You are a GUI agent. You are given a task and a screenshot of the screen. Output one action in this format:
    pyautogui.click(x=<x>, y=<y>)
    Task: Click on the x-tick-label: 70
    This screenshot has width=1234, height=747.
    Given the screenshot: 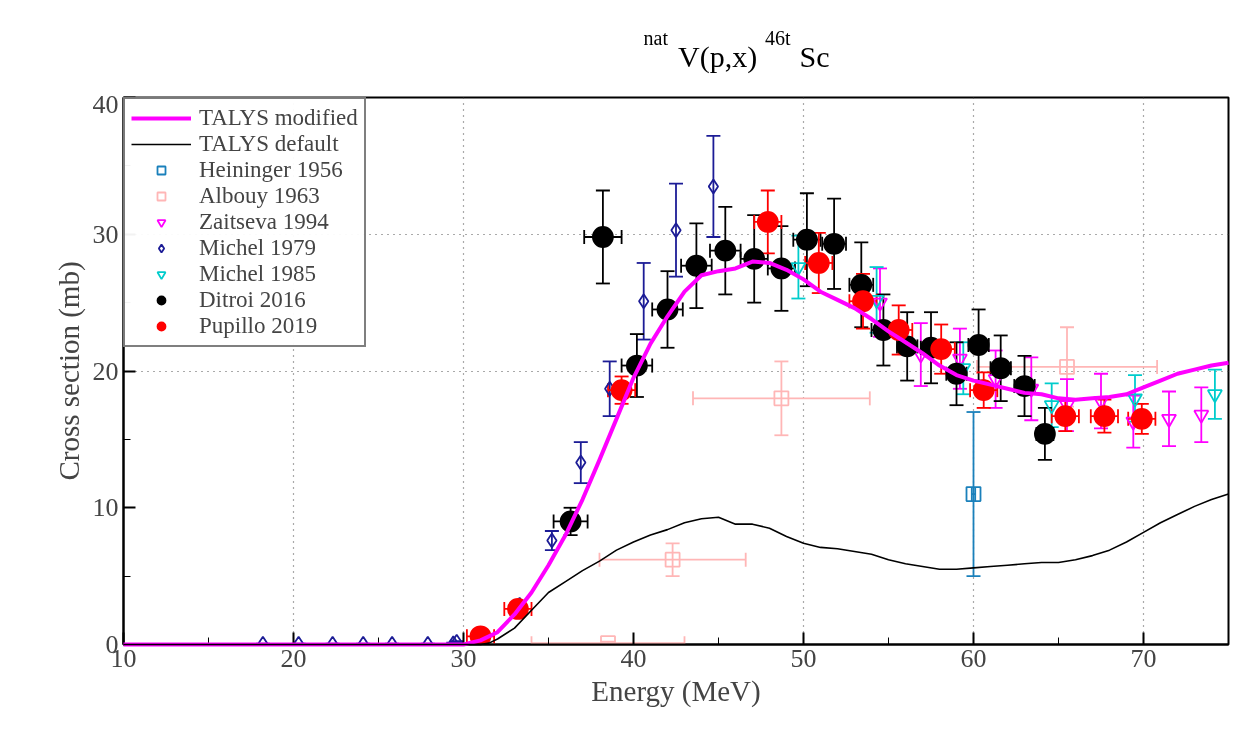 What is the action you would take?
    pyautogui.click(x=1143, y=658)
    